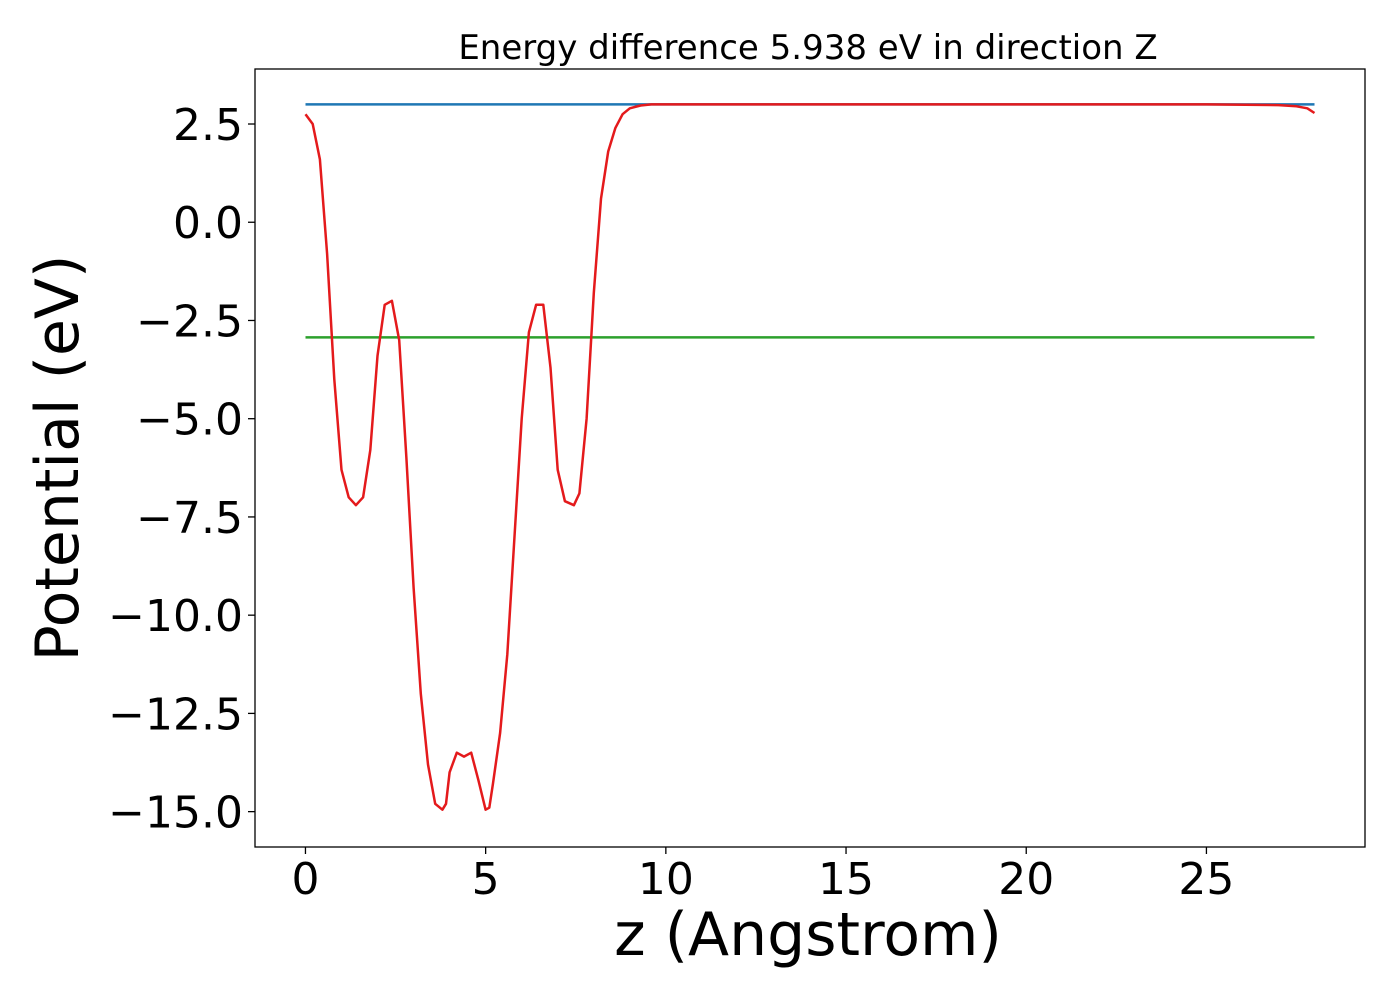 The height and width of the screenshot is (1000, 1400). I want to click on y-tick-label: −15.0, so click(175, 813).